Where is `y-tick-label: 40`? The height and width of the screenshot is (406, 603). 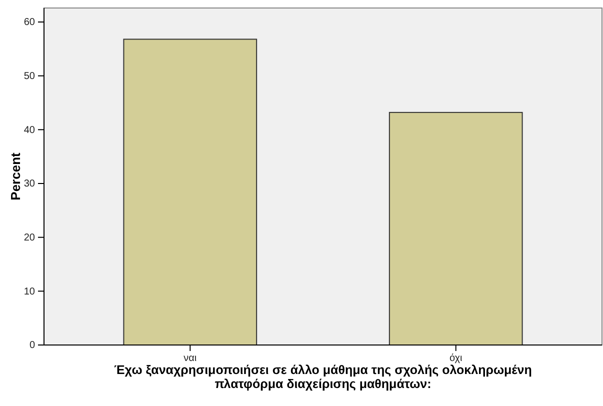
y-tick-label: 40 is located at coordinates (30, 130).